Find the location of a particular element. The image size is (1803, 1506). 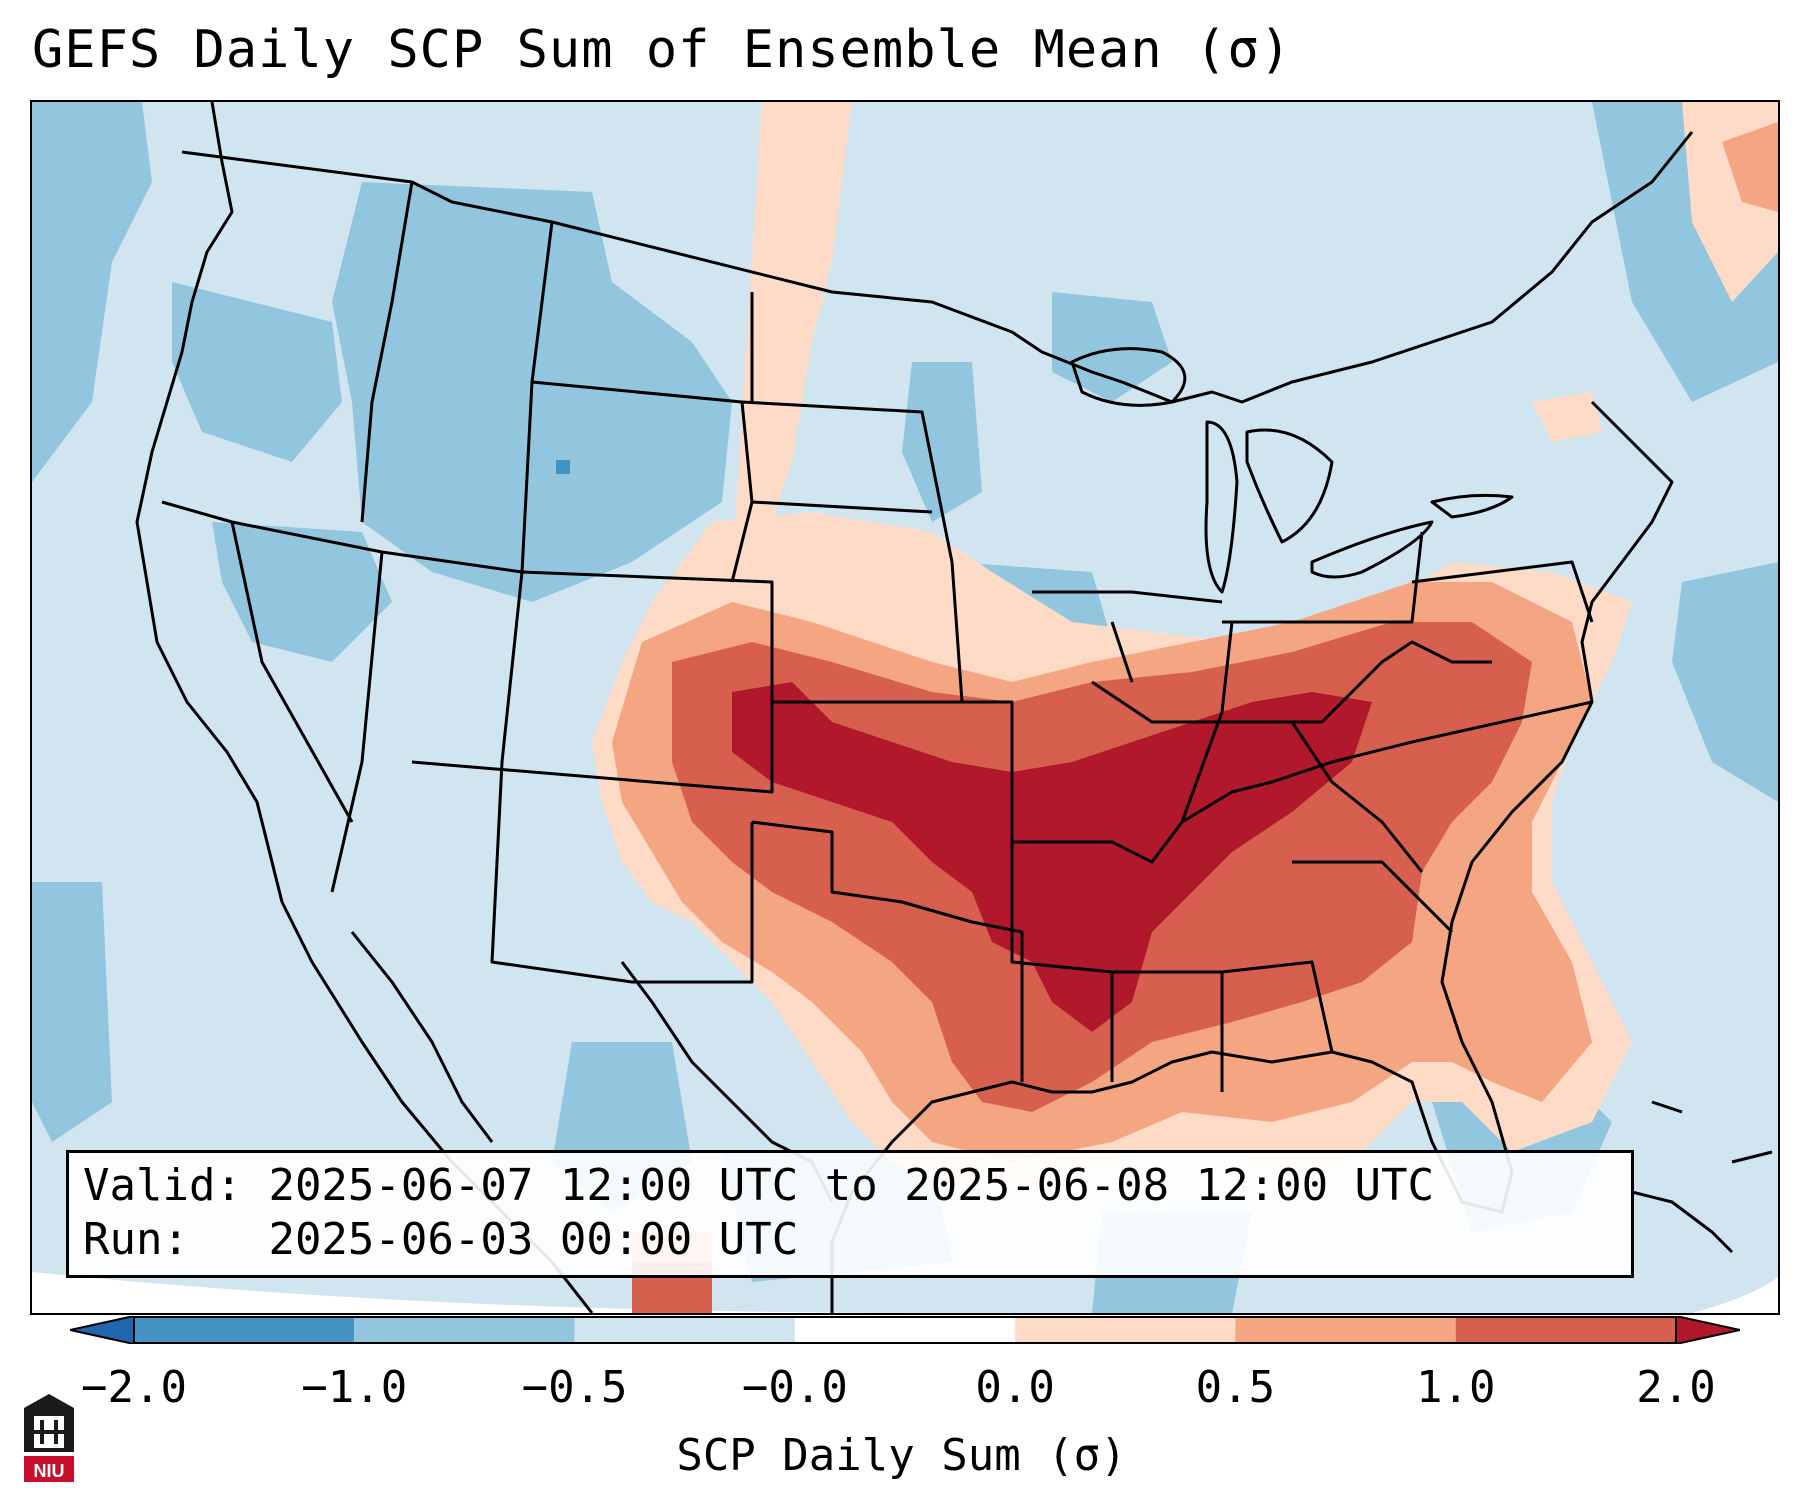

colorbar-extend-low is located at coordinates (102, 1330).